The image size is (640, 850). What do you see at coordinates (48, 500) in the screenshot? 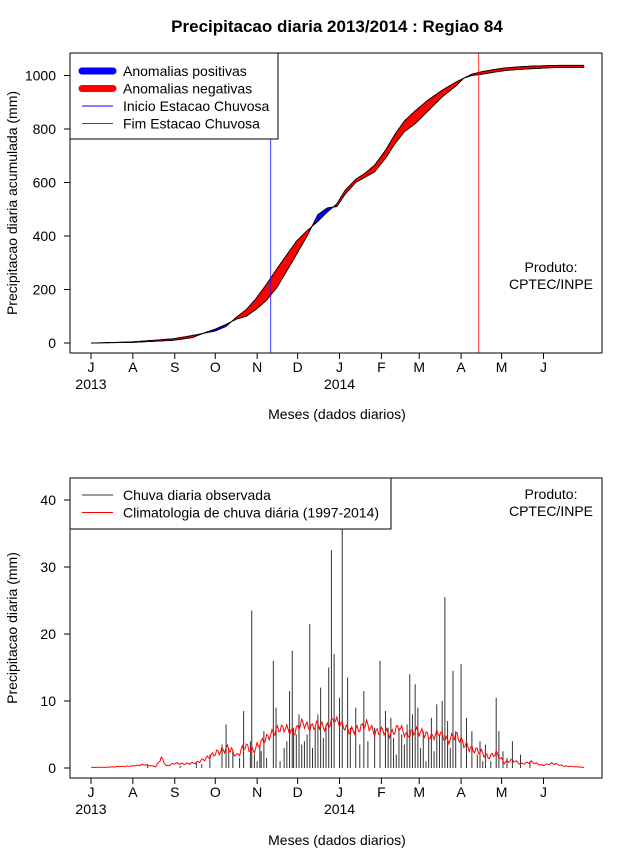
I see `y-tick-label: 40` at bounding box center [48, 500].